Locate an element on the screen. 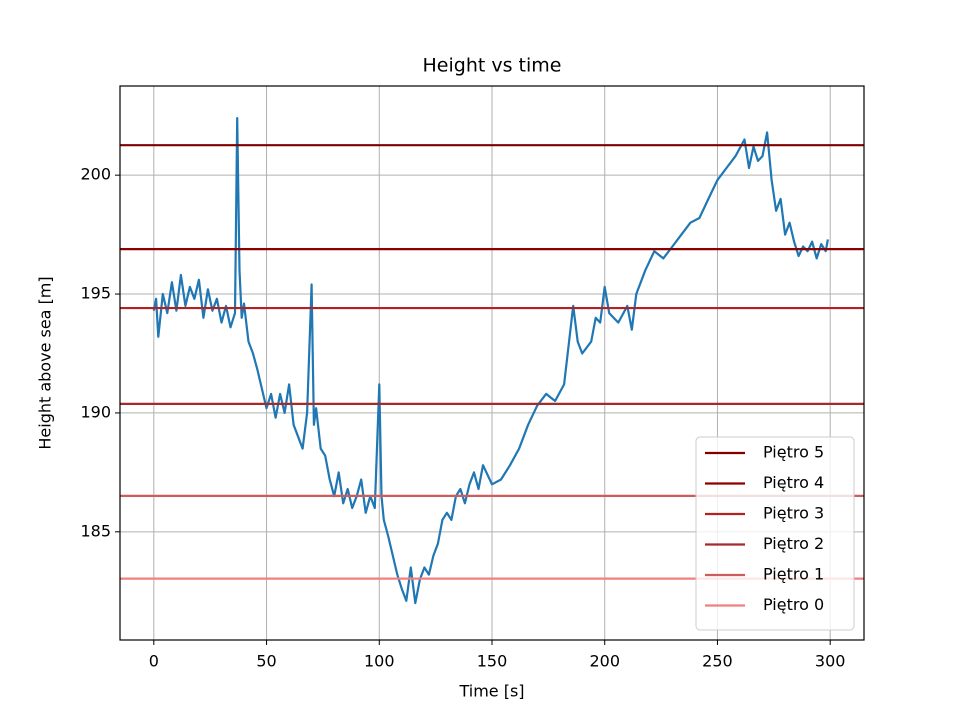 This screenshot has width=960, height=724. x-tick-label: 300 is located at coordinates (830, 661).